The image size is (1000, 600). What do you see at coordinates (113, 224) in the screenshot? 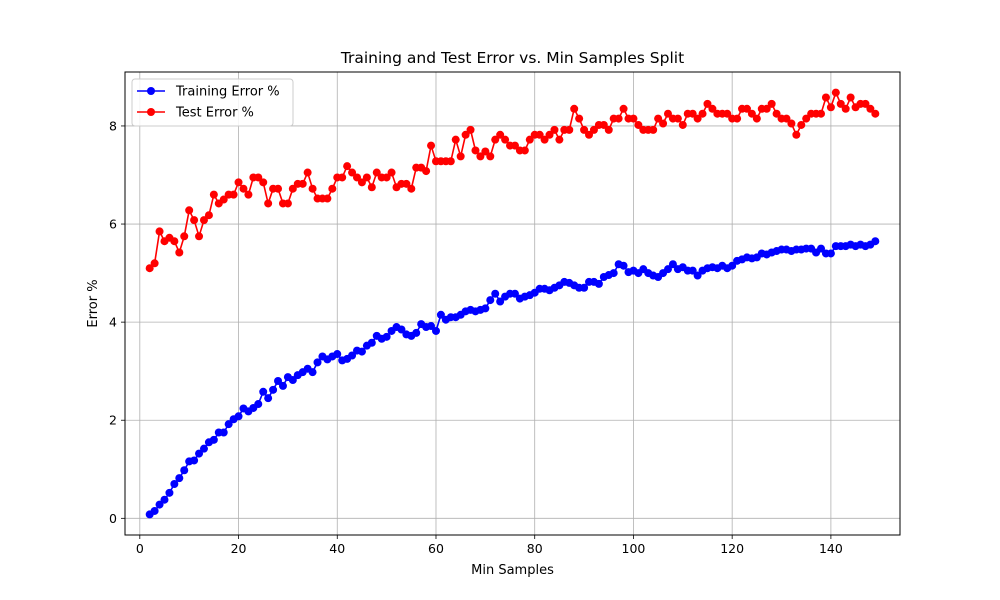
I see `y-tick-label: 6` at bounding box center [113, 224].